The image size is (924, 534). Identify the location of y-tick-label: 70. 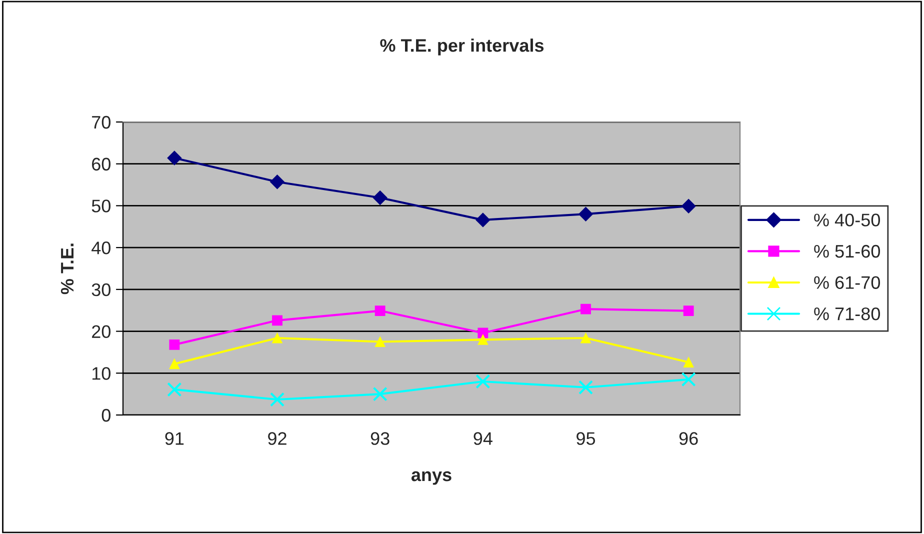
(101, 122).